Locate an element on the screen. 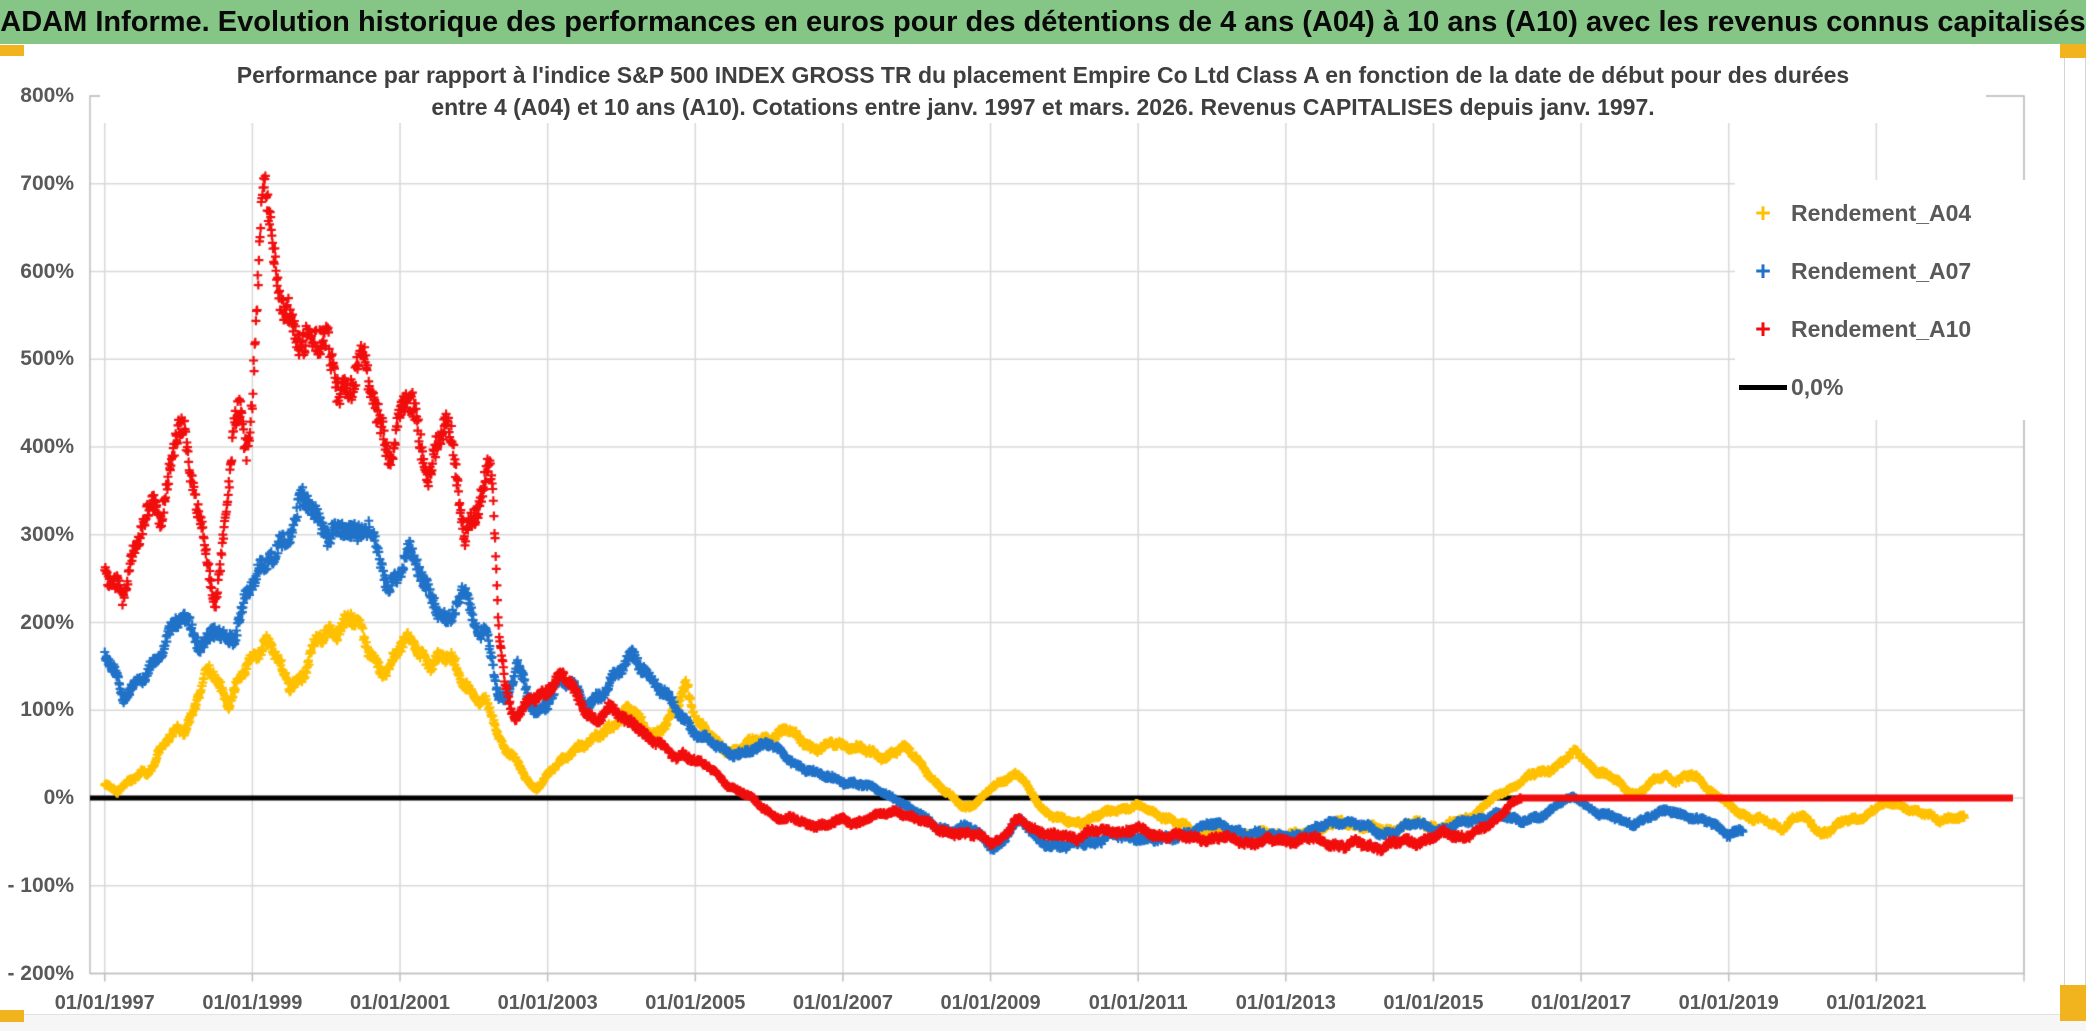 The height and width of the screenshot is (1031, 2086). x-axis-tick-label: 01/01/2011 is located at coordinates (1138, 1003).